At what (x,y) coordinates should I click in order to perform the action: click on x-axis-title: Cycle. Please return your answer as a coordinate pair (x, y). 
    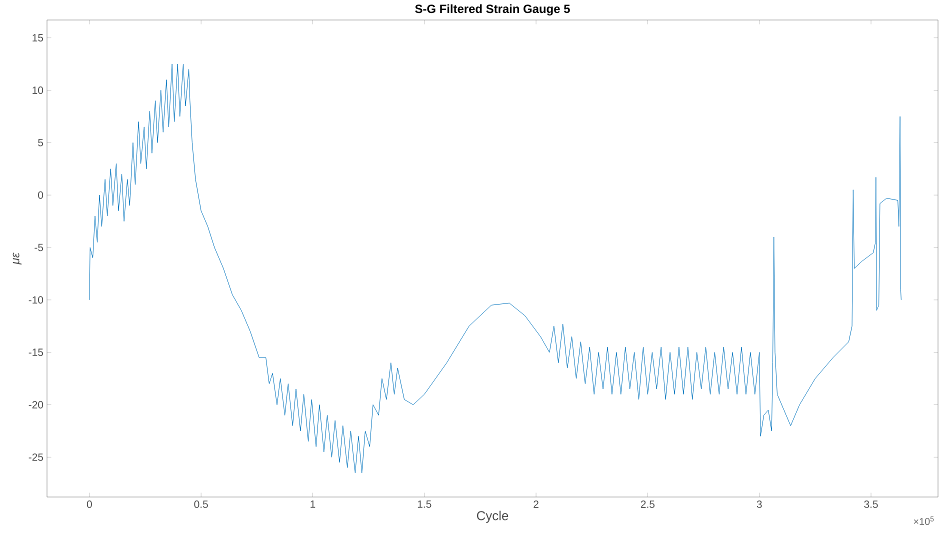
    Looking at the image, I should click on (492, 516).